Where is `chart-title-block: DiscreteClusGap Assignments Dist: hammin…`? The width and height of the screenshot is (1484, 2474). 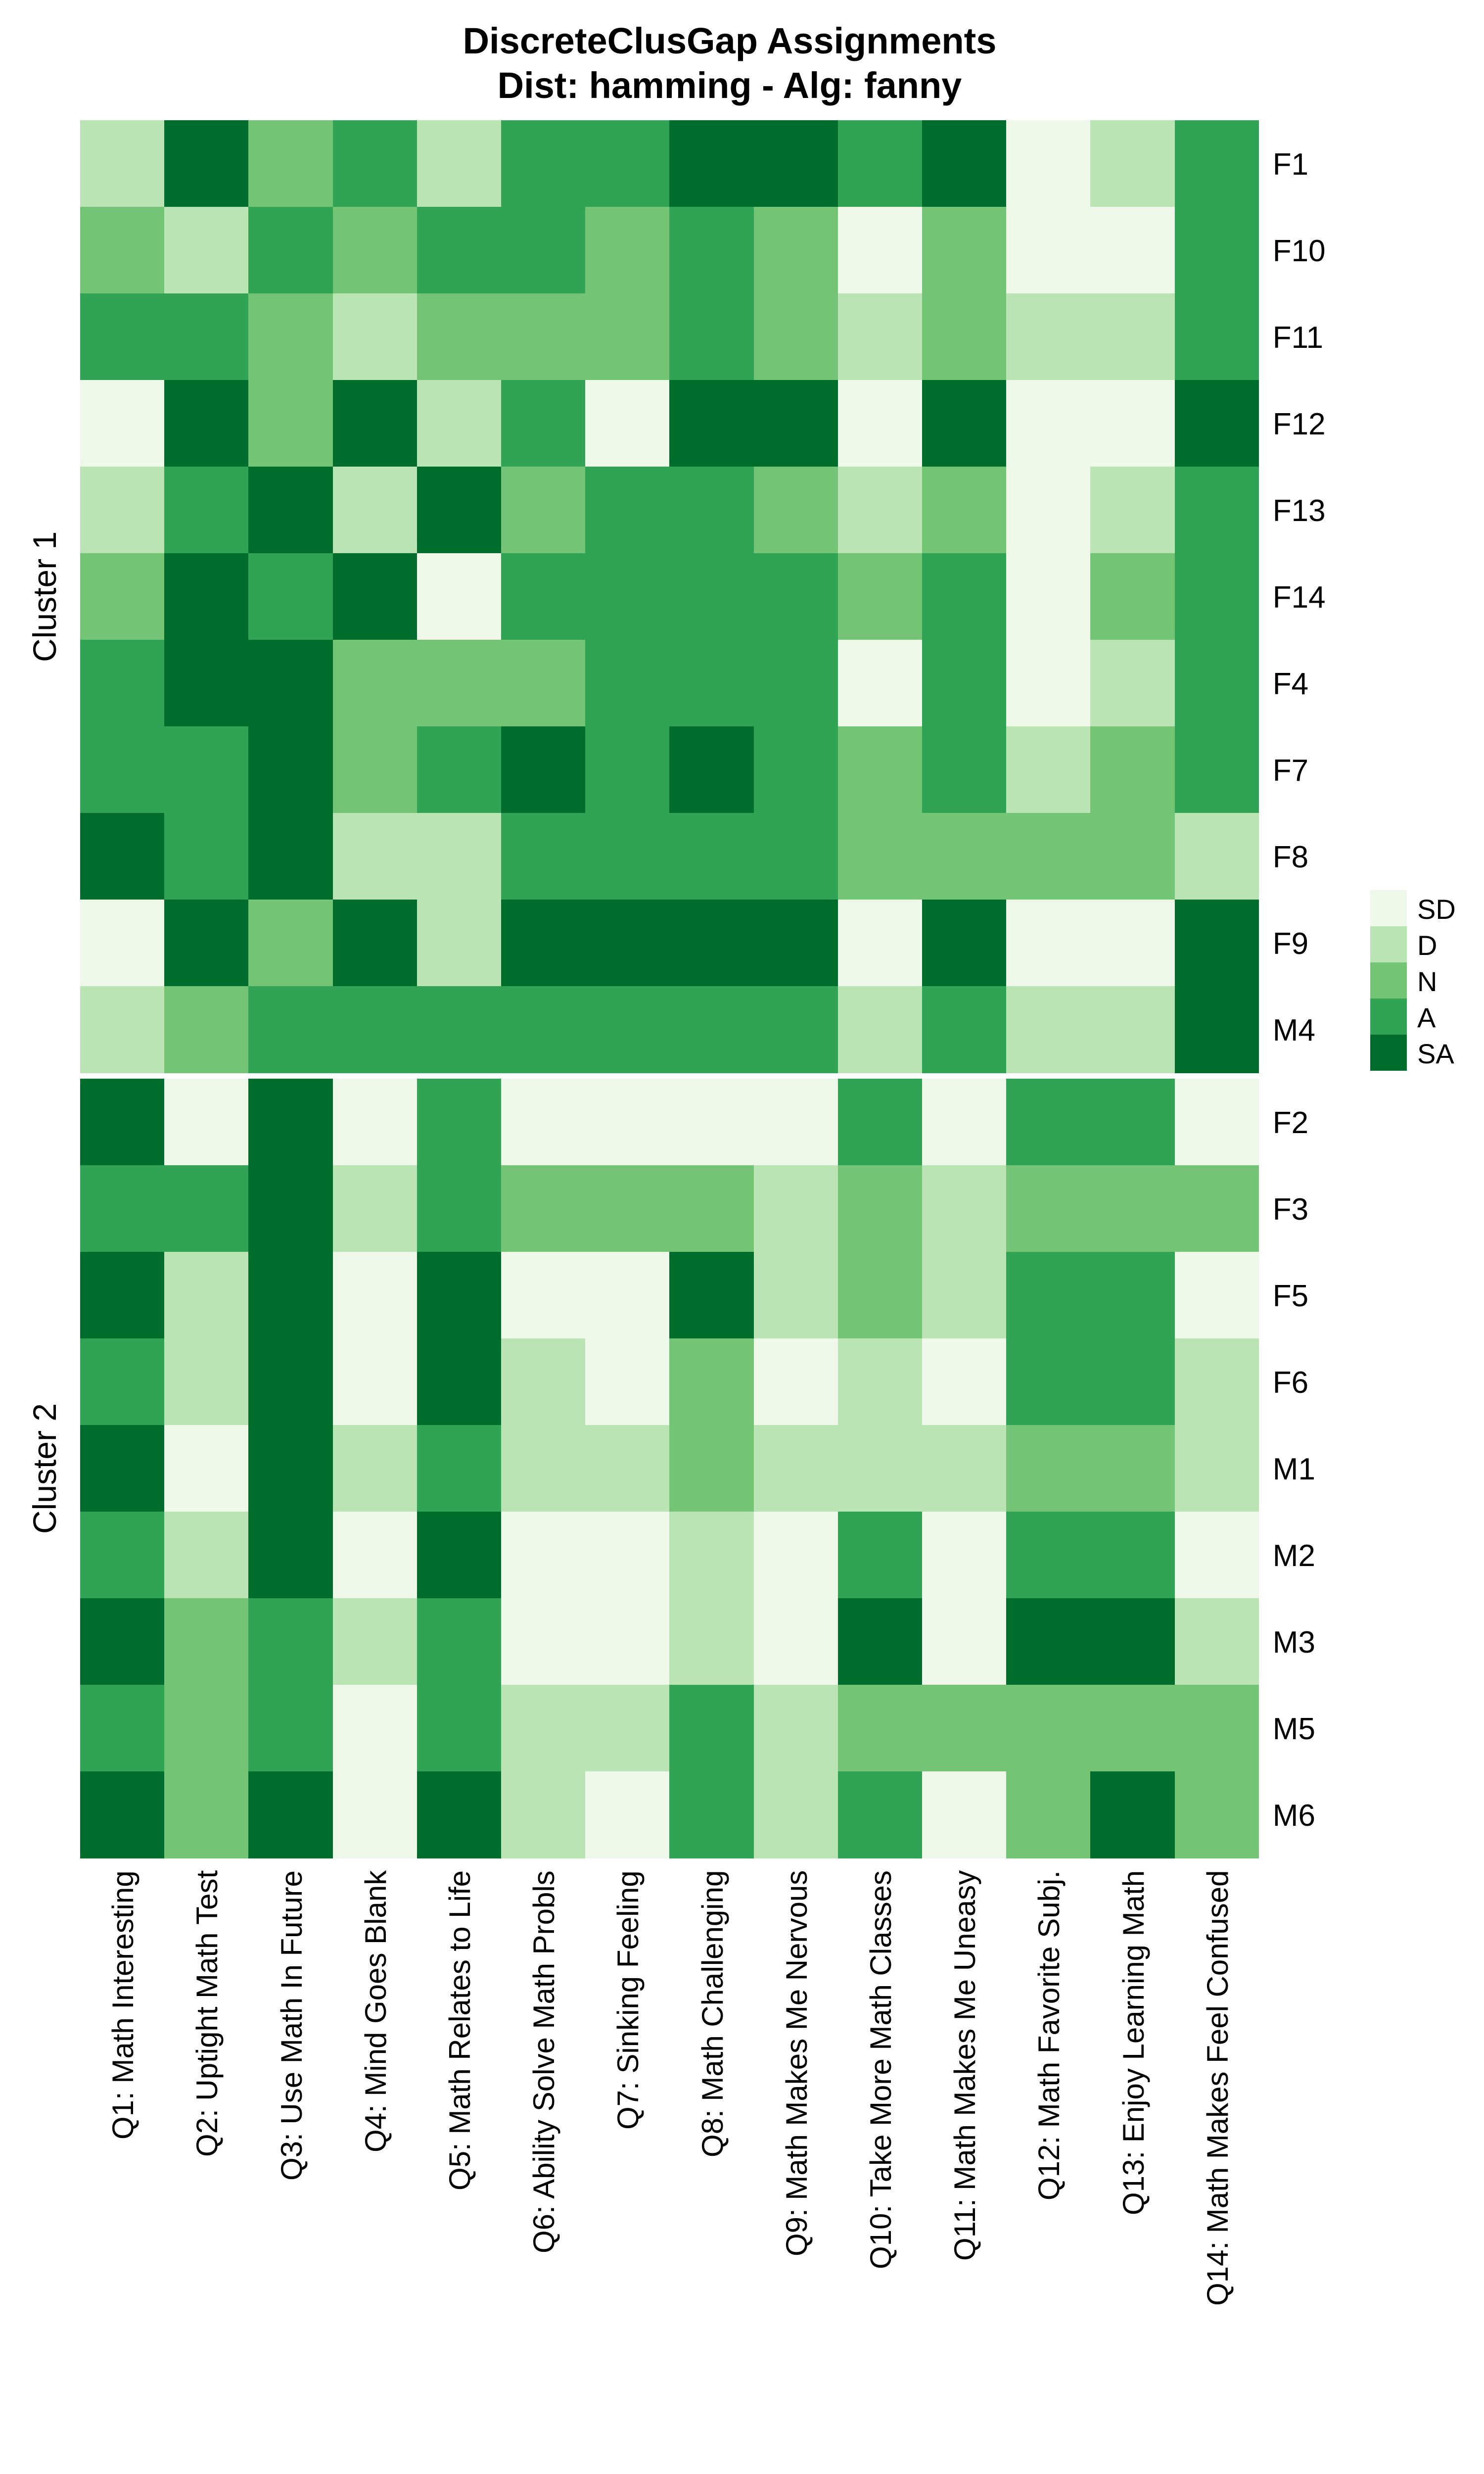 chart-title-block: DiscreteClusGap Assignments Dist: hammin… is located at coordinates (729, 63).